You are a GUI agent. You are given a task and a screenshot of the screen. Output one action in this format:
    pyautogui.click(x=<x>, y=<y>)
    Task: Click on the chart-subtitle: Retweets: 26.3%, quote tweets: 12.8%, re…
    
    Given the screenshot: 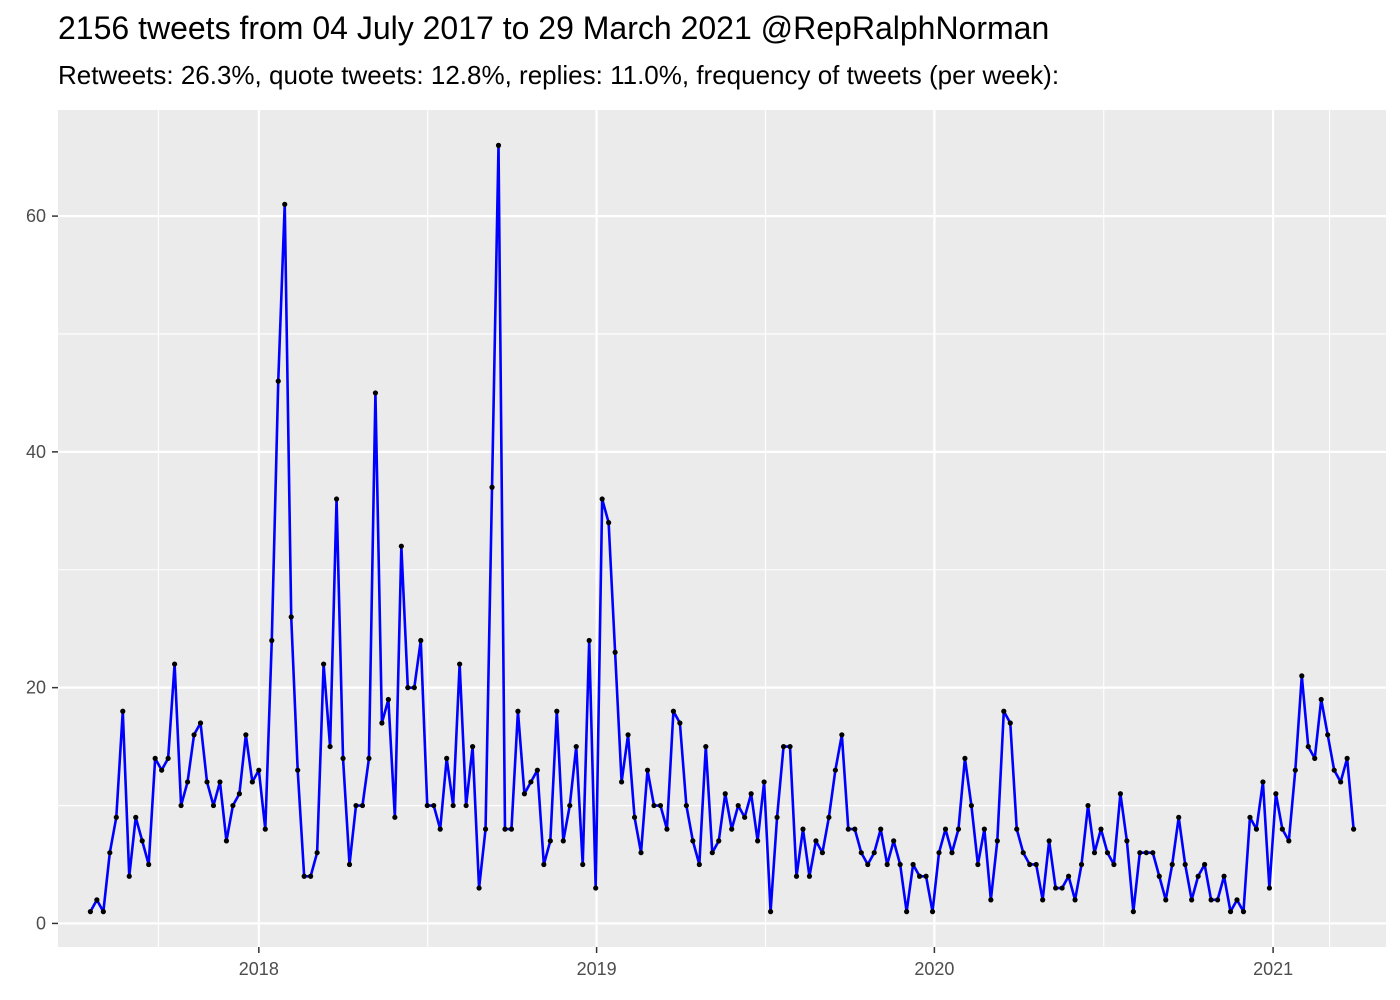 What is the action you would take?
    pyautogui.click(x=559, y=75)
    